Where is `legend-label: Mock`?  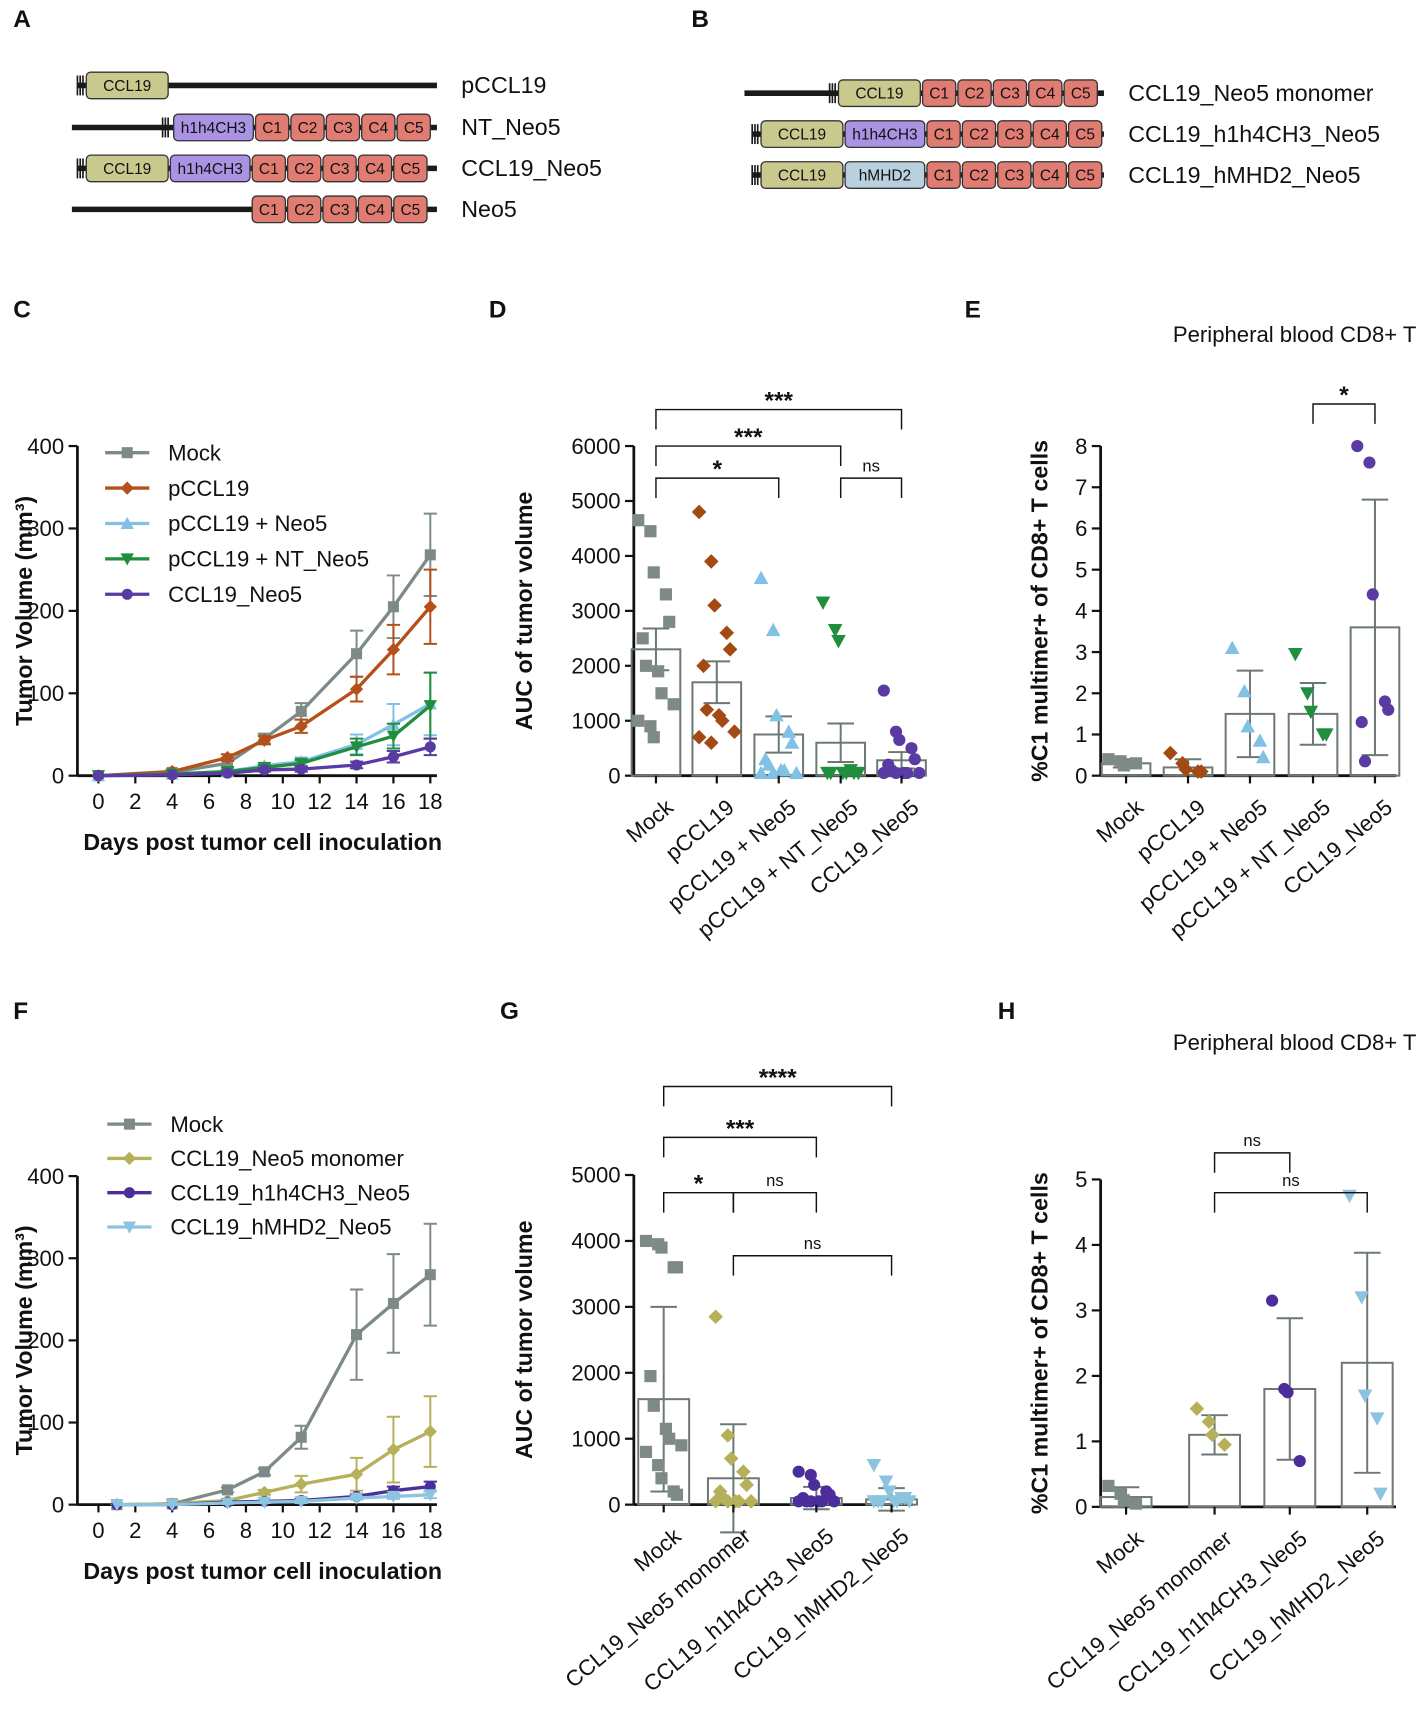 legend-label: Mock is located at coordinates (195, 452).